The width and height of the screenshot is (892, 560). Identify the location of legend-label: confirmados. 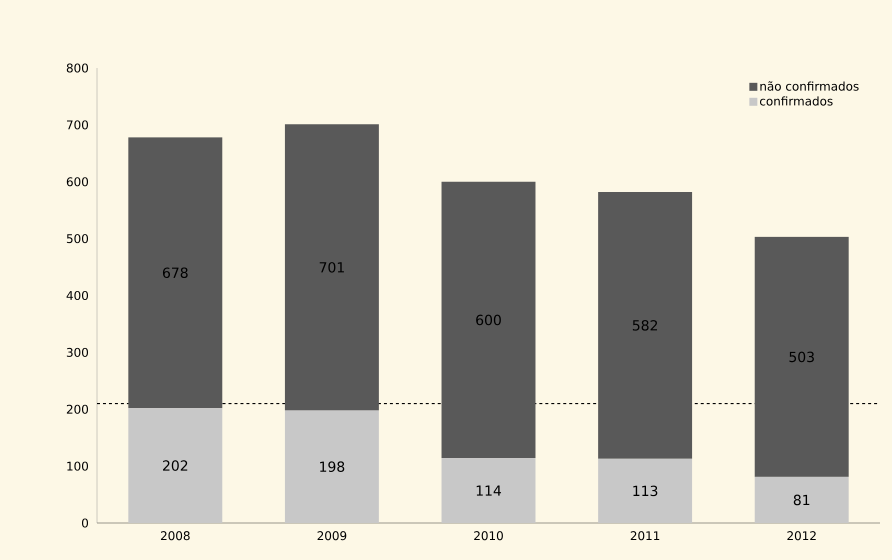
(796, 101).